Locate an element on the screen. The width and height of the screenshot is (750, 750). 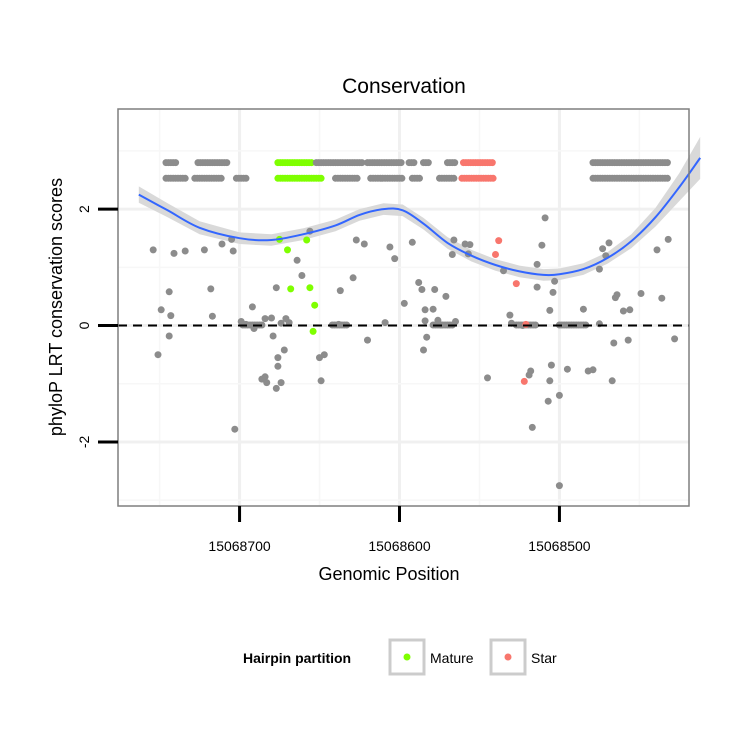
y-tick-label: -2 is located at coordinates (84, 442).